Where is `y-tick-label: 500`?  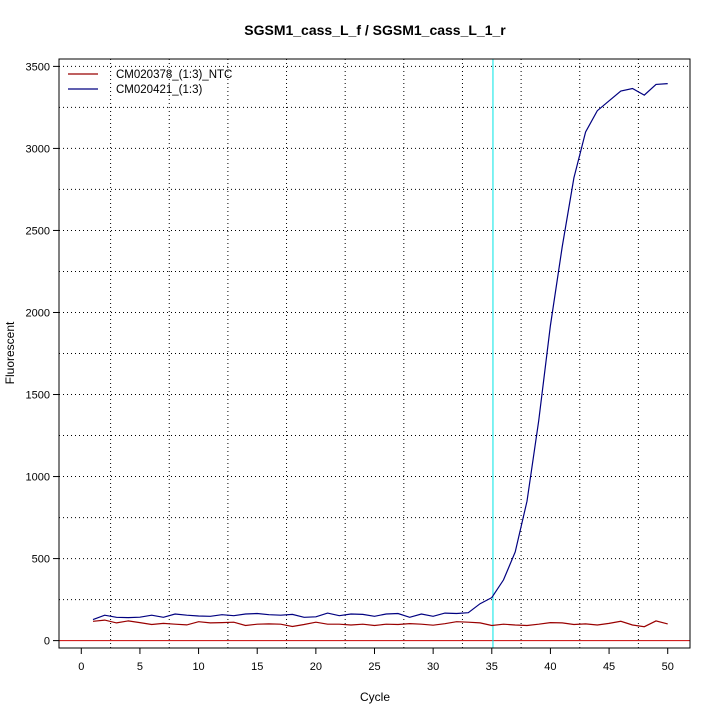 y-tick-label: 500 is located at coordinates (41, 560).